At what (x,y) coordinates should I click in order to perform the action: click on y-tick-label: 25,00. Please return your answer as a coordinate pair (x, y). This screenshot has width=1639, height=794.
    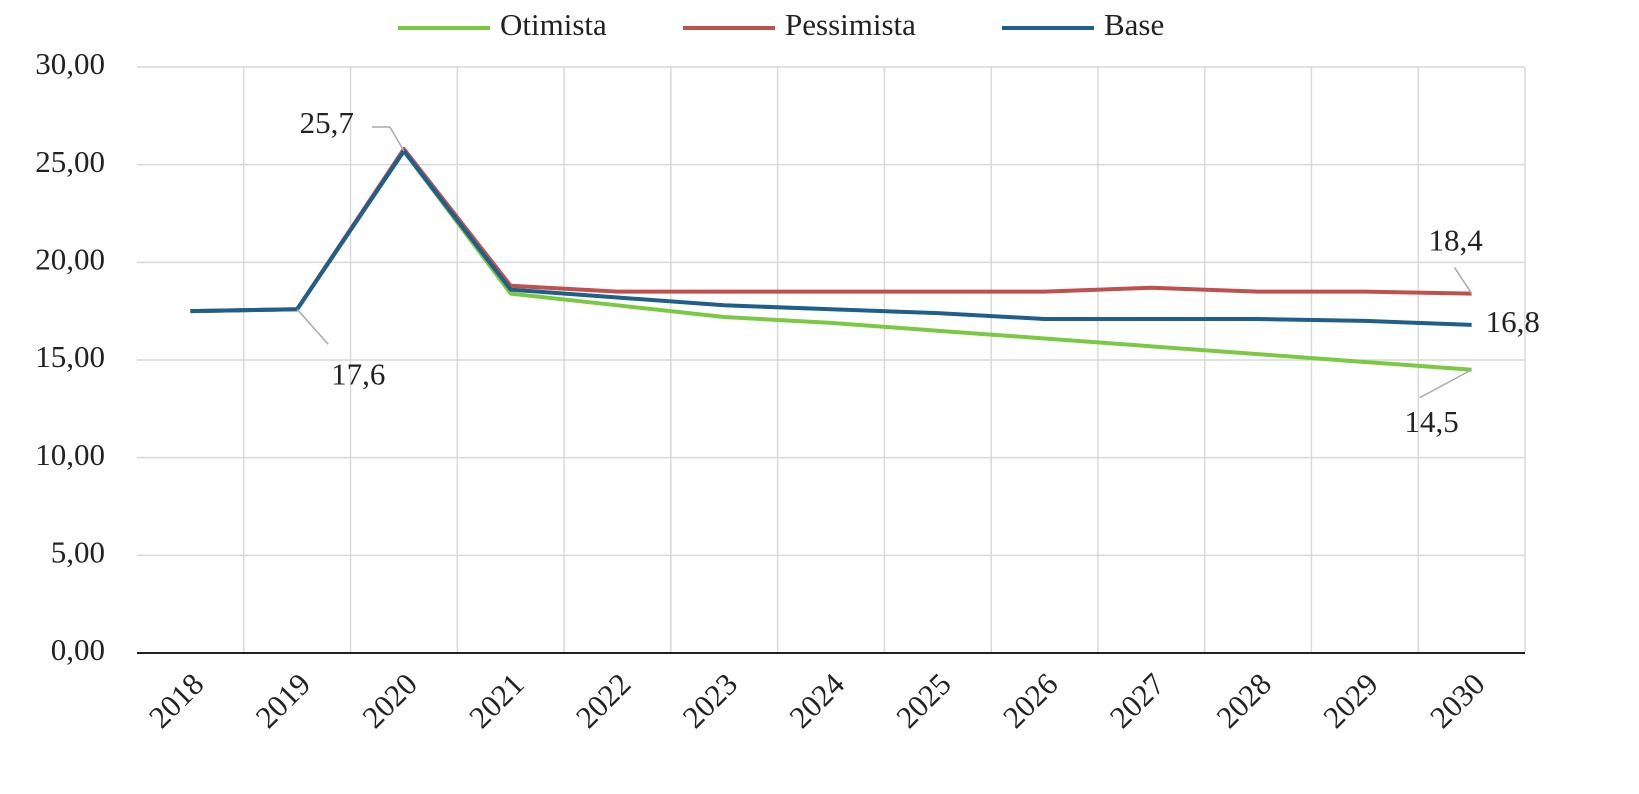
    Looking at the image, I should click on (70, 161).